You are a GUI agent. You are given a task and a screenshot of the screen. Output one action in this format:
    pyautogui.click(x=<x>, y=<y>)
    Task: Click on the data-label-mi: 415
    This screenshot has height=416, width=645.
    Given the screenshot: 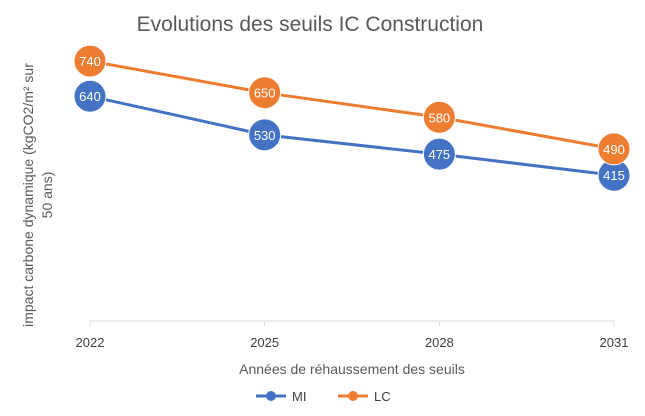 What is the action you would take?
    pyautogui.click(x=614, y=175)
    